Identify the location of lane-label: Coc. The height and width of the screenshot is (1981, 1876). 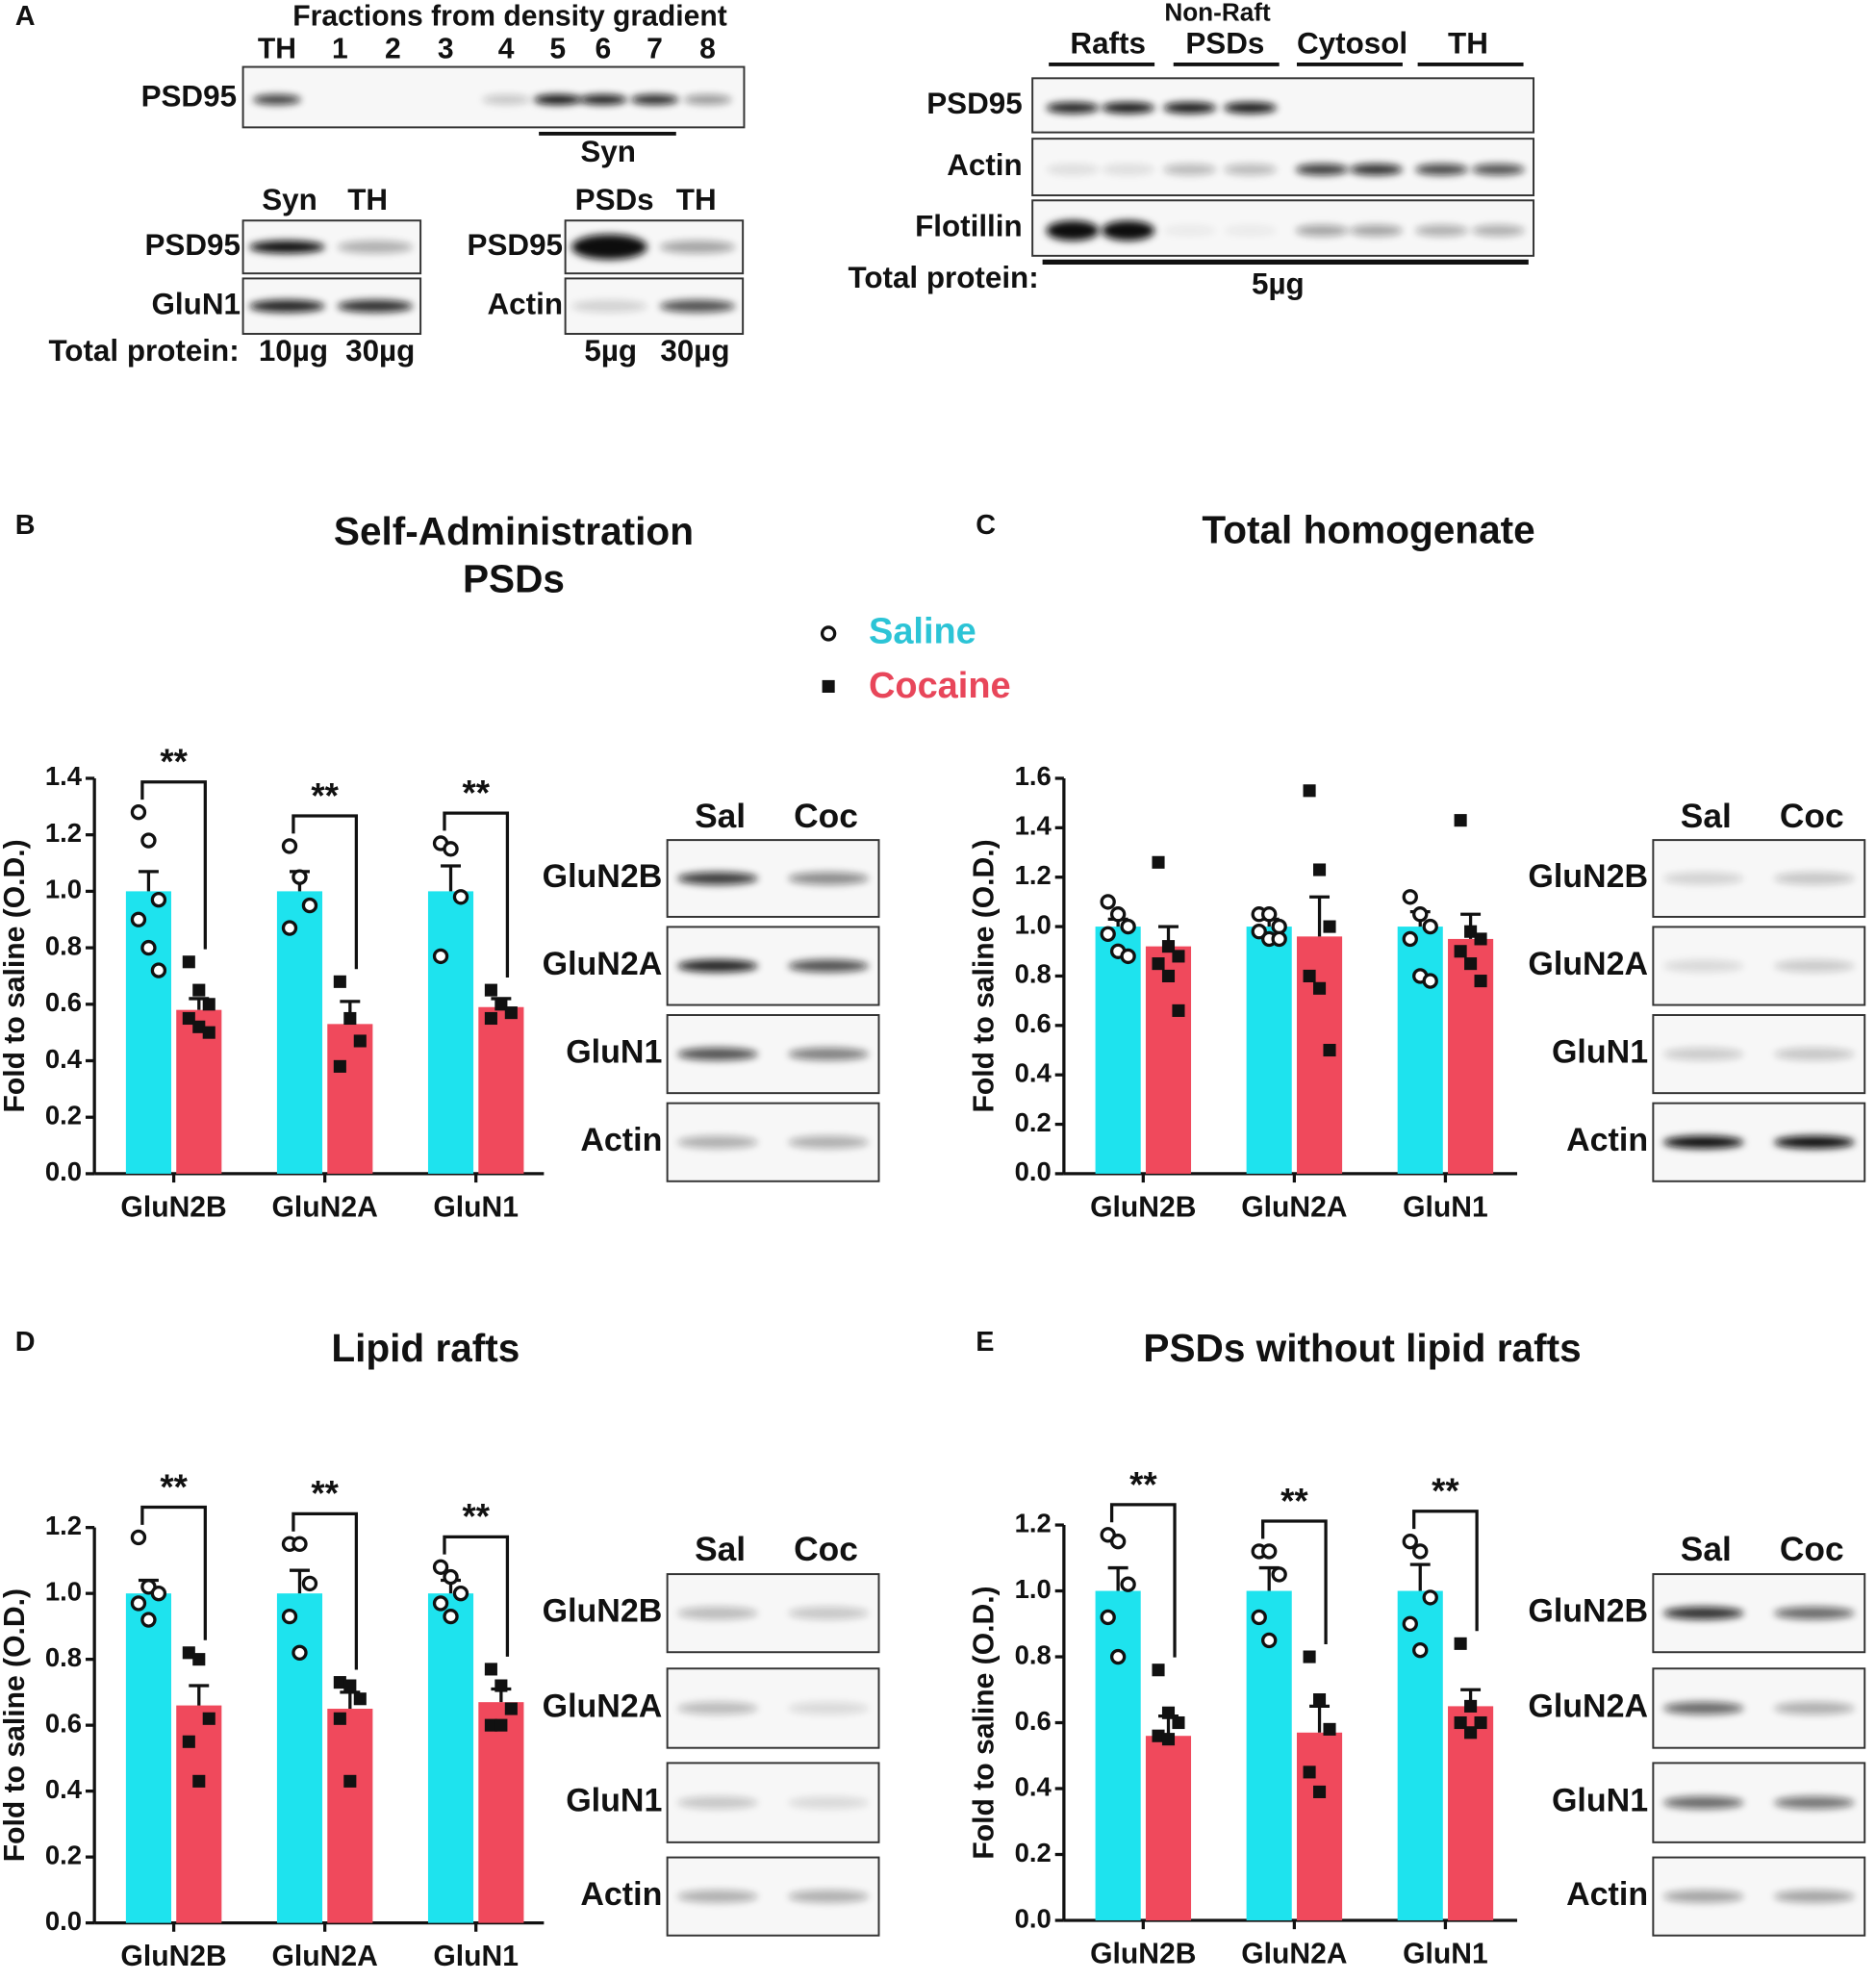
(826, 816).